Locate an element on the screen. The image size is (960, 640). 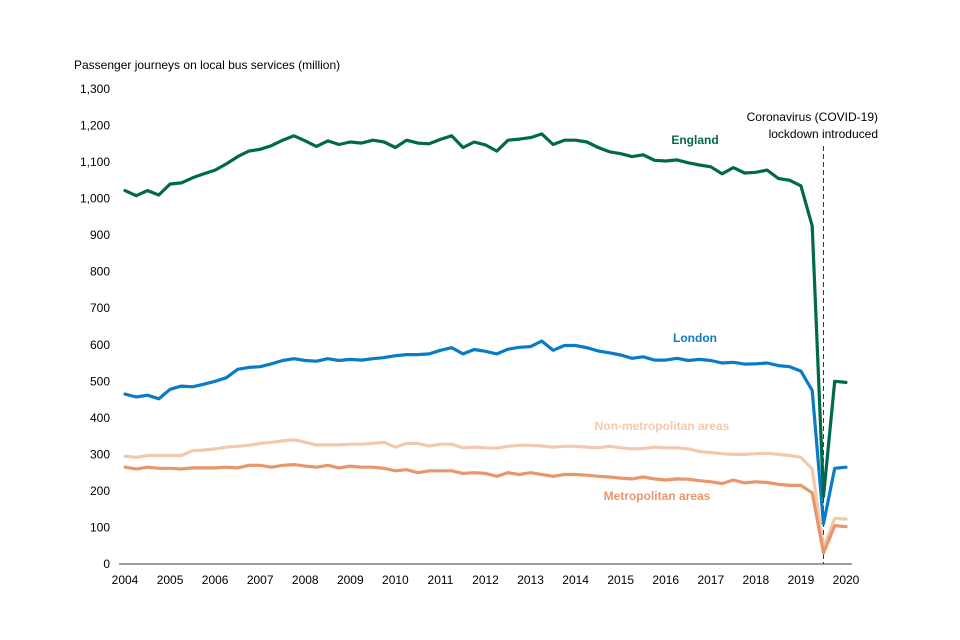
x-tick-label: 2013 is located at coordinates (530, 580).